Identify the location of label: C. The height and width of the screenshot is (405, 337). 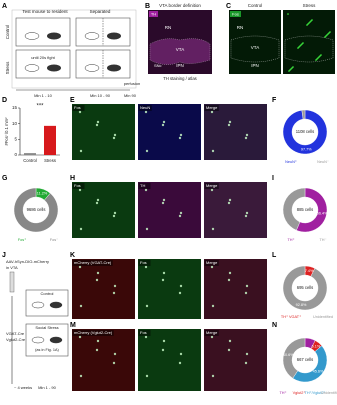
(228, 6).